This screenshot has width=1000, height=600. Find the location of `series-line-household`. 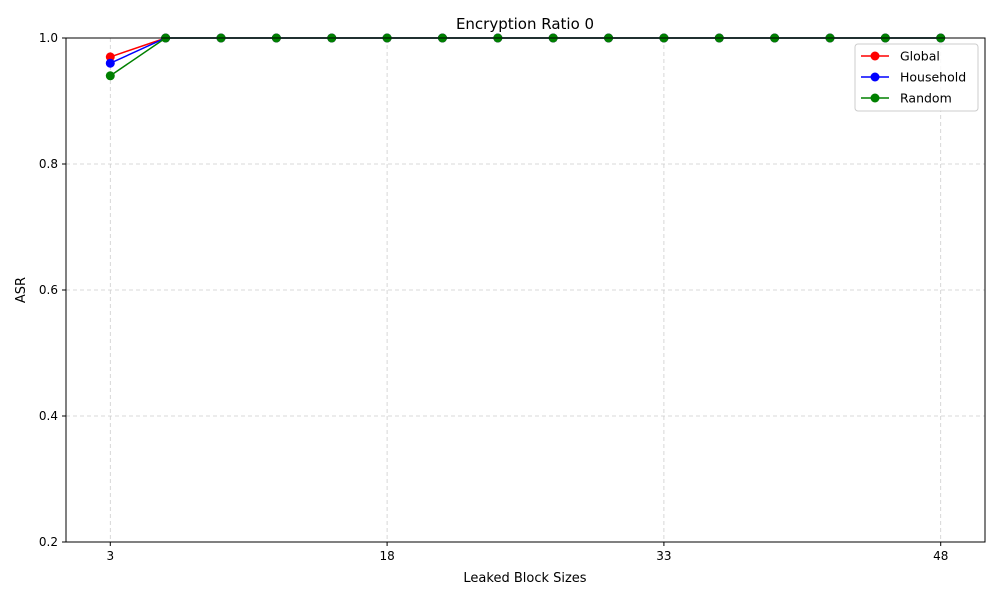

series-line-household is located at coordinates (525, 50).